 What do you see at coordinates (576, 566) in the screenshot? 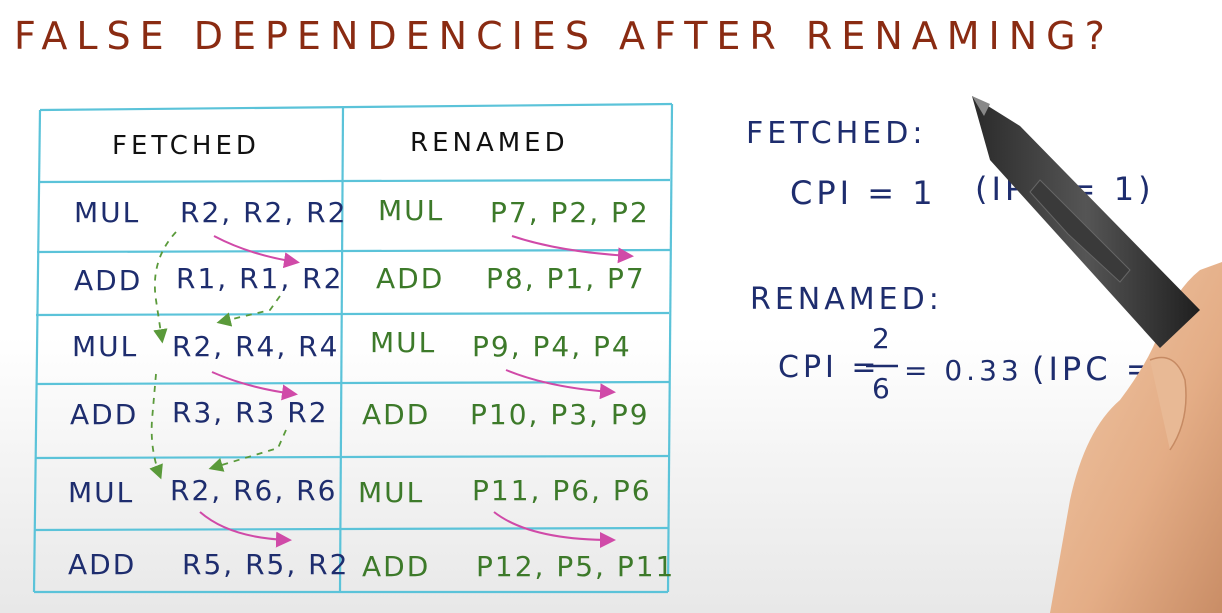
I see `renamed-regs-row-6: P12, P5, P11` at bounding box center [576, 566].